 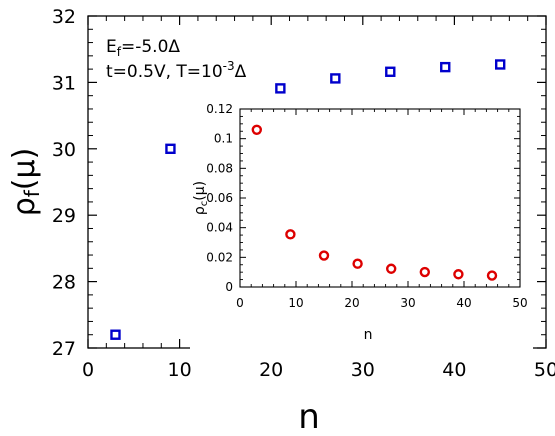 What do you see at coordinates (64, 83) in the screenshot?
I see `main-y-tick-label: 31` at bounding box center [64, 83].